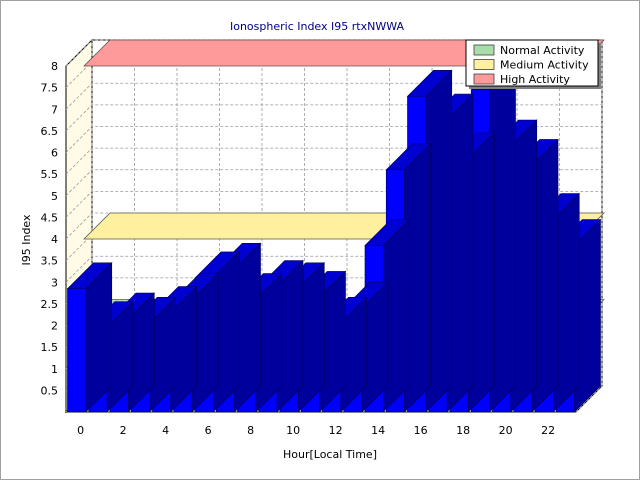  What do you see at coordinates (316, 430) in the screenshot?
I see `x-tick-labels: 0 2 4 6 8 10 12 14 16 18 20 22` at bounding box center [316, 430].